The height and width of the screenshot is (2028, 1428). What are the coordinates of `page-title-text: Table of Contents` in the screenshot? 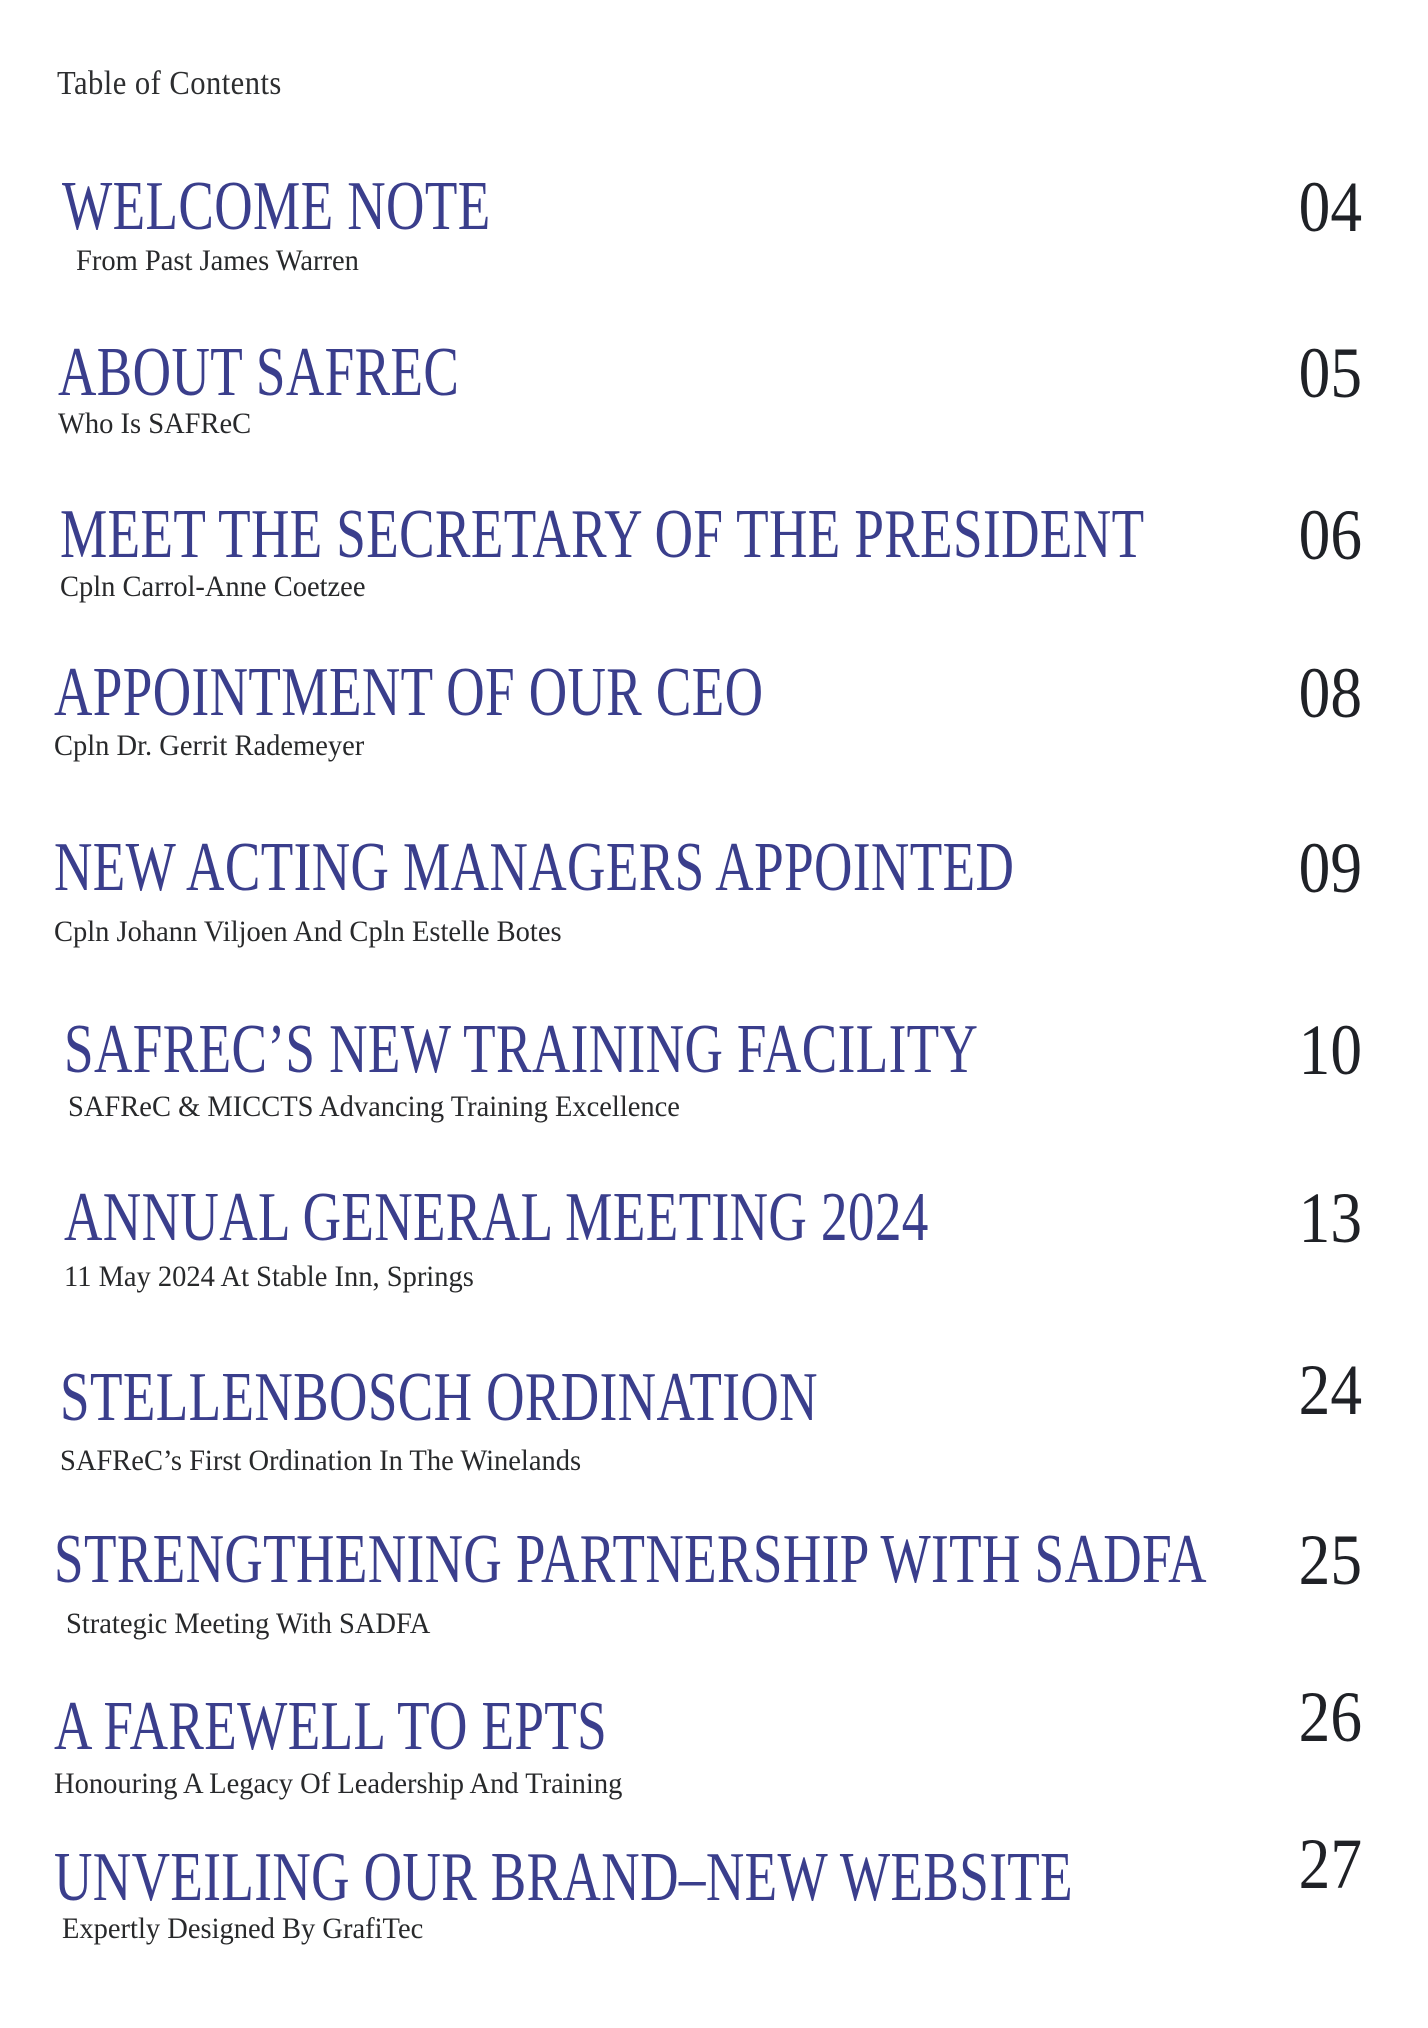 It's located at (169, 83).